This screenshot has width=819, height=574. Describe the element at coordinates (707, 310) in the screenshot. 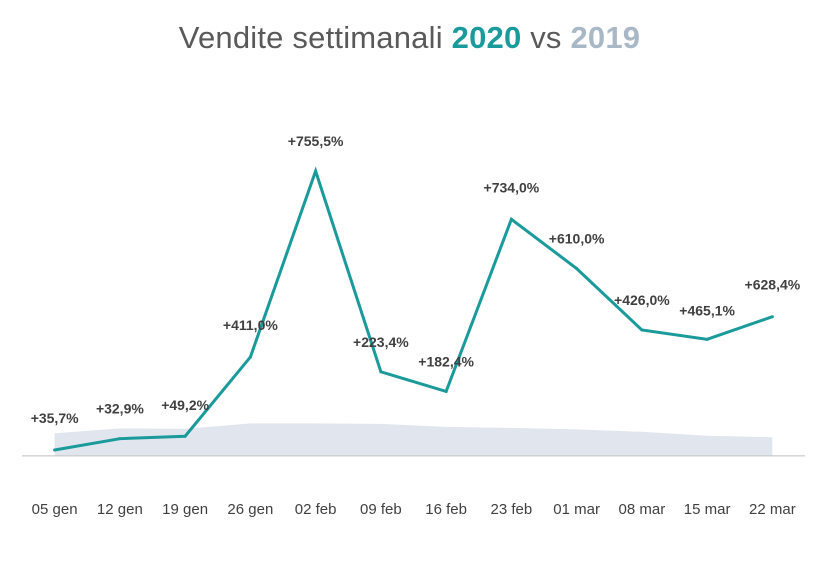

I see `data-label: +465,1%` at that location.